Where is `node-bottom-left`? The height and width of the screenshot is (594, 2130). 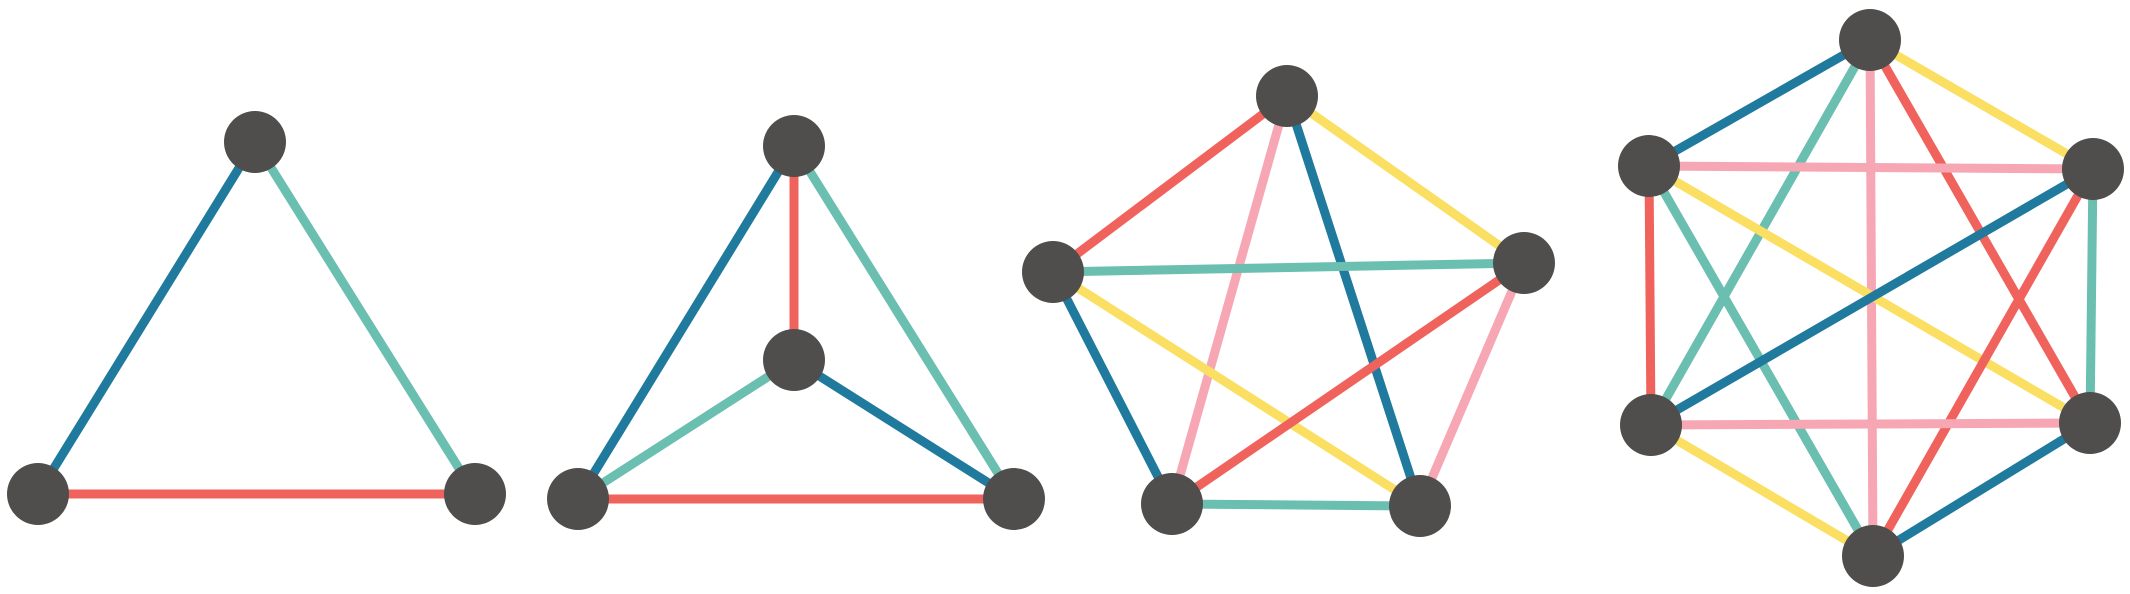
node-bottom-left is located at coordinates (1172, 504).